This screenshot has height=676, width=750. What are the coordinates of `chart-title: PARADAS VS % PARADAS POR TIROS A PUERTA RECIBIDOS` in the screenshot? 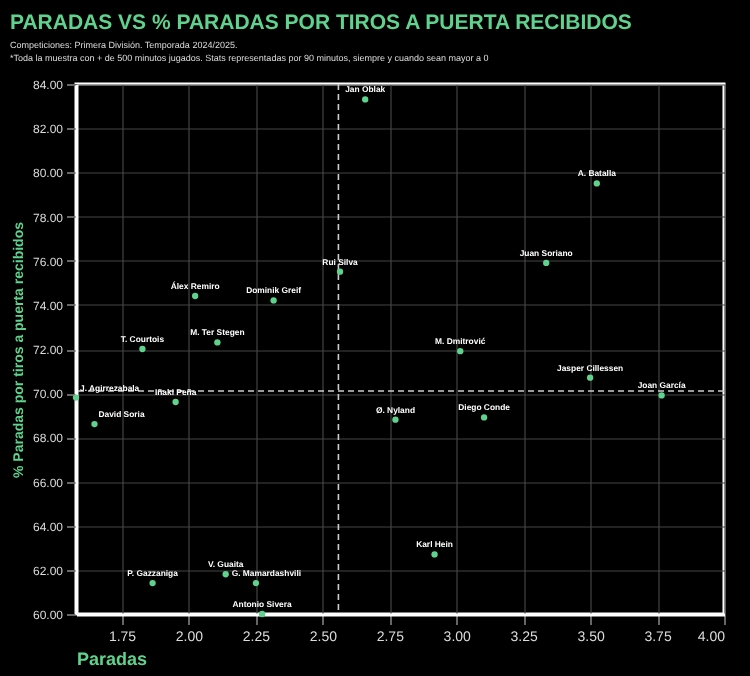 It's located at (320, 23).